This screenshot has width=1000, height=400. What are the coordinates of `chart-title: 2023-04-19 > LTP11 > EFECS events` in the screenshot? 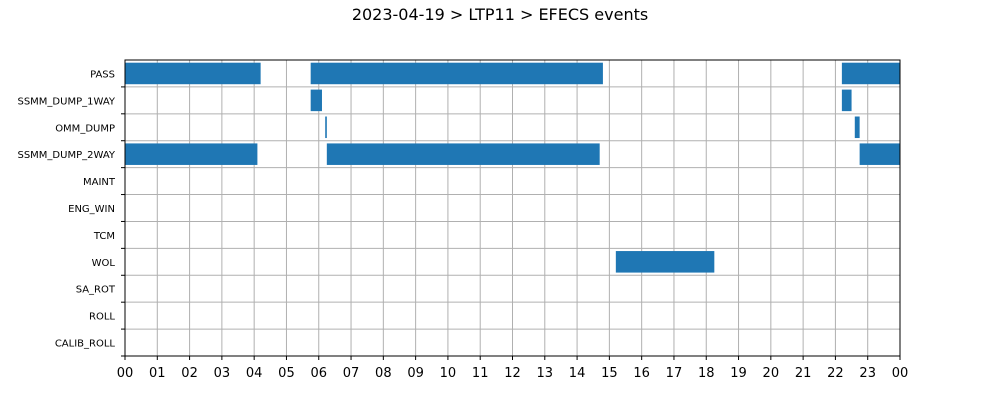 It's located at (500, 14).